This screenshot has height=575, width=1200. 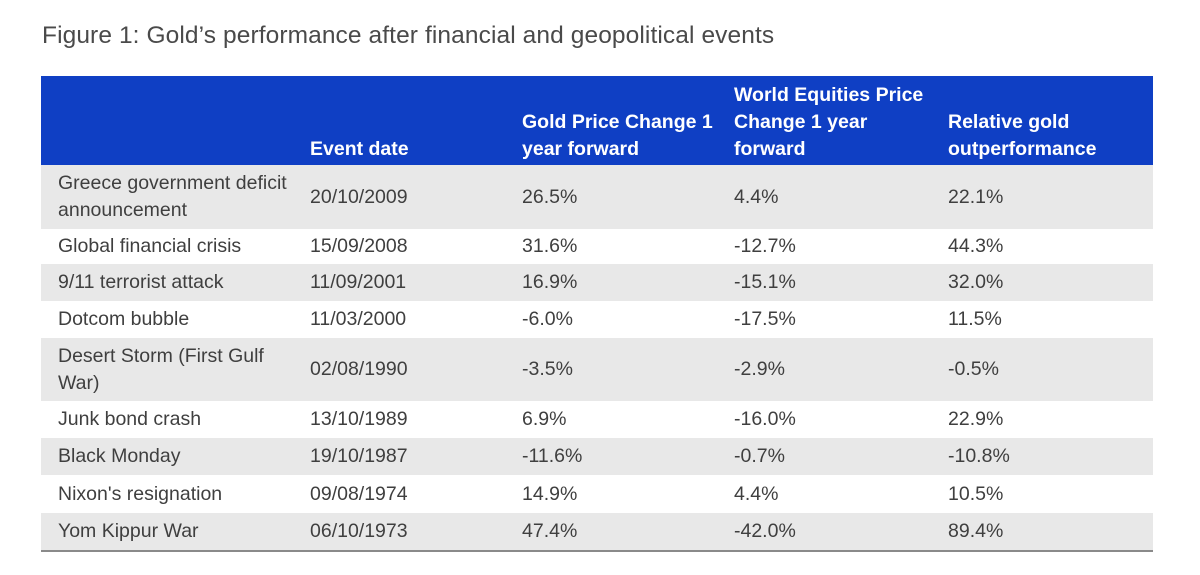 What do you see at coordinates (841, 419) in the screenshot?
I see `equities-change-cell: -16.0%` at bounding box center [841, 419].